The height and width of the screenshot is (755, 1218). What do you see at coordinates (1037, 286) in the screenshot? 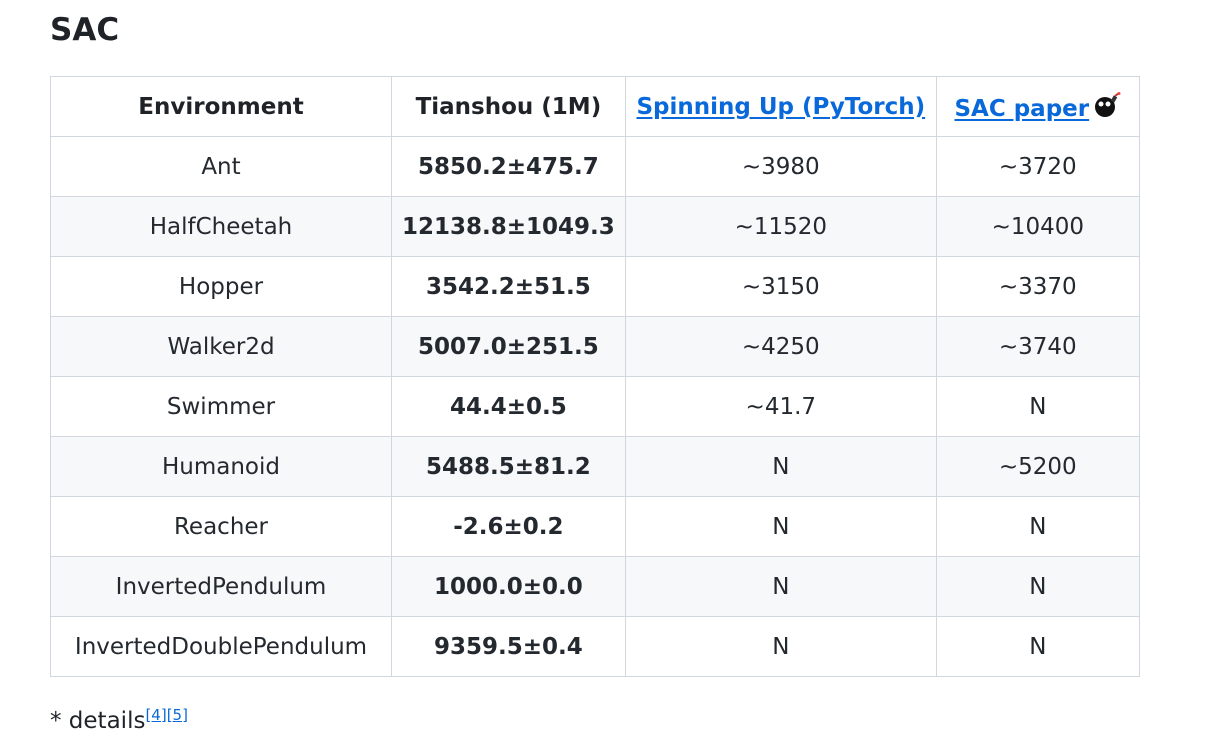
I see `cell-sac-paper: ~3370` at bounding box center [1037, 286].